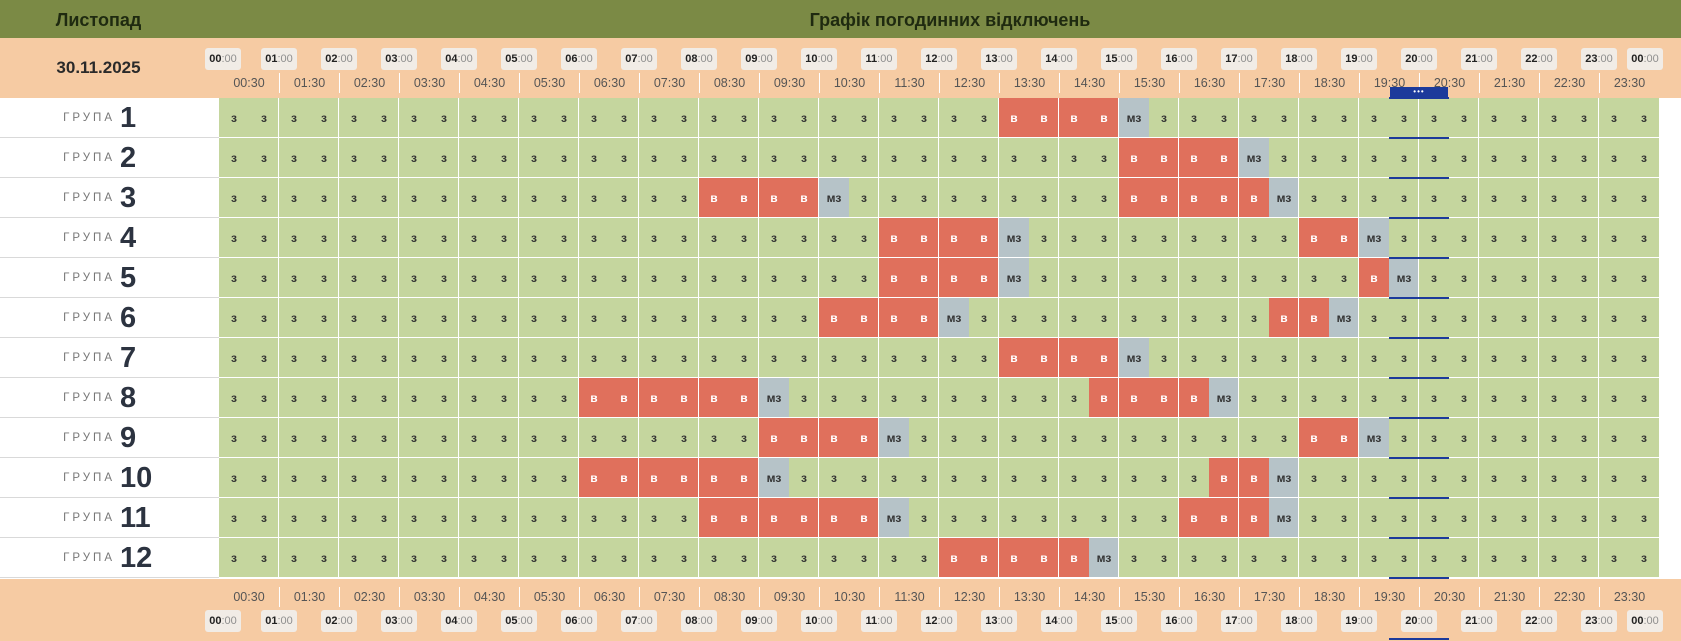 The width and height of the screenshot is (1681, 641). Describe the element at coordinates (1329, 597) in the screenshot. I see `half-hour-label-bottom: 18:30` at that location.